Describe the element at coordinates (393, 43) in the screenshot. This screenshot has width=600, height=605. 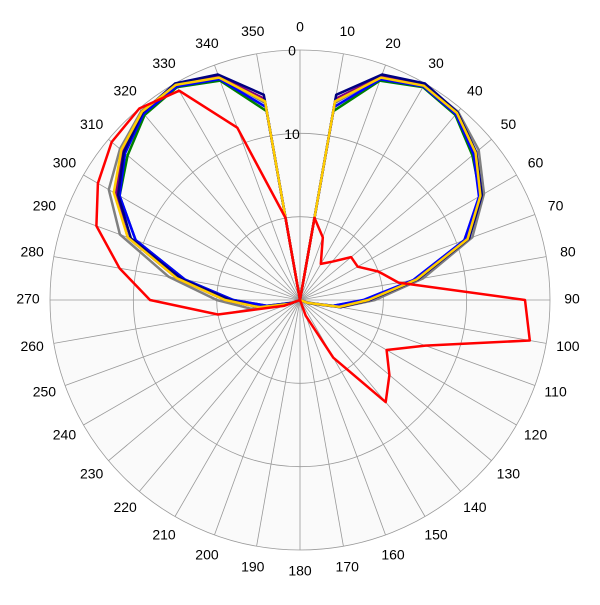
I see `angle-label: 20` at that location.